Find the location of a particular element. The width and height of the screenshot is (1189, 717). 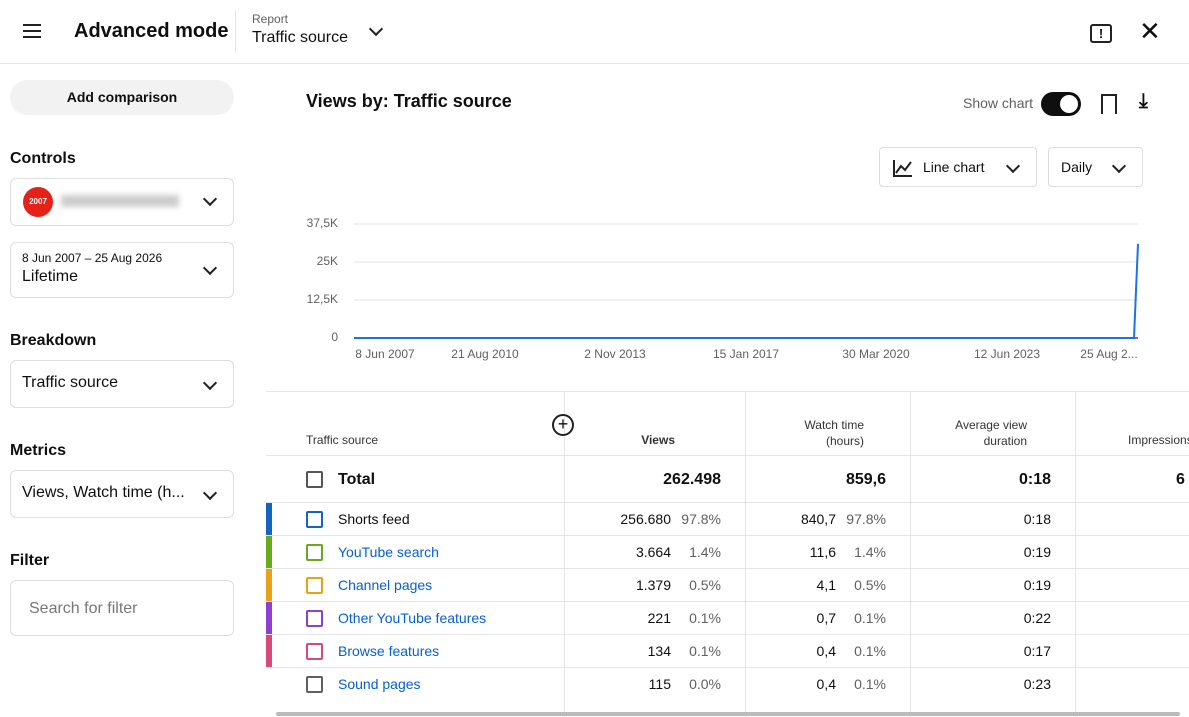

filter-label: Filter is located at coordinates (30, 560).